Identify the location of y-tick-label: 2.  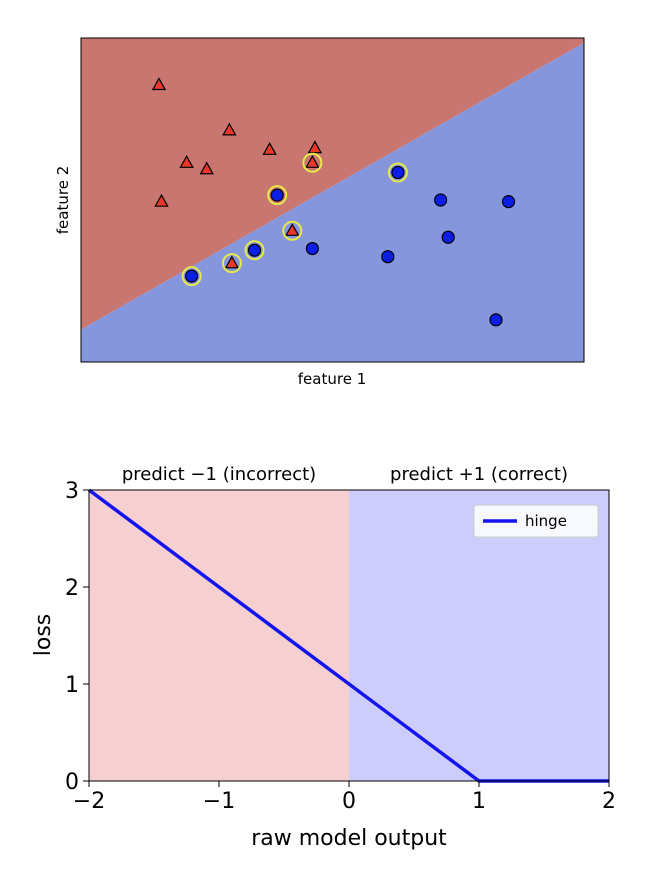
(72, 588).